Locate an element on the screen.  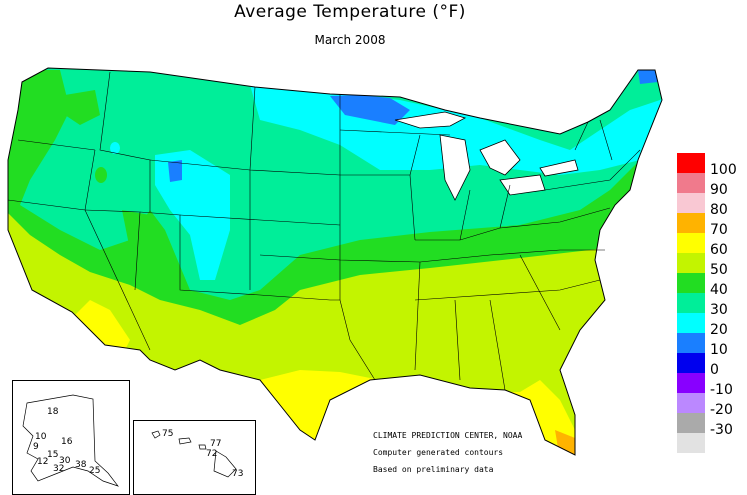
hawaii-temp-label: 77 is located at coordinates (216, 444).